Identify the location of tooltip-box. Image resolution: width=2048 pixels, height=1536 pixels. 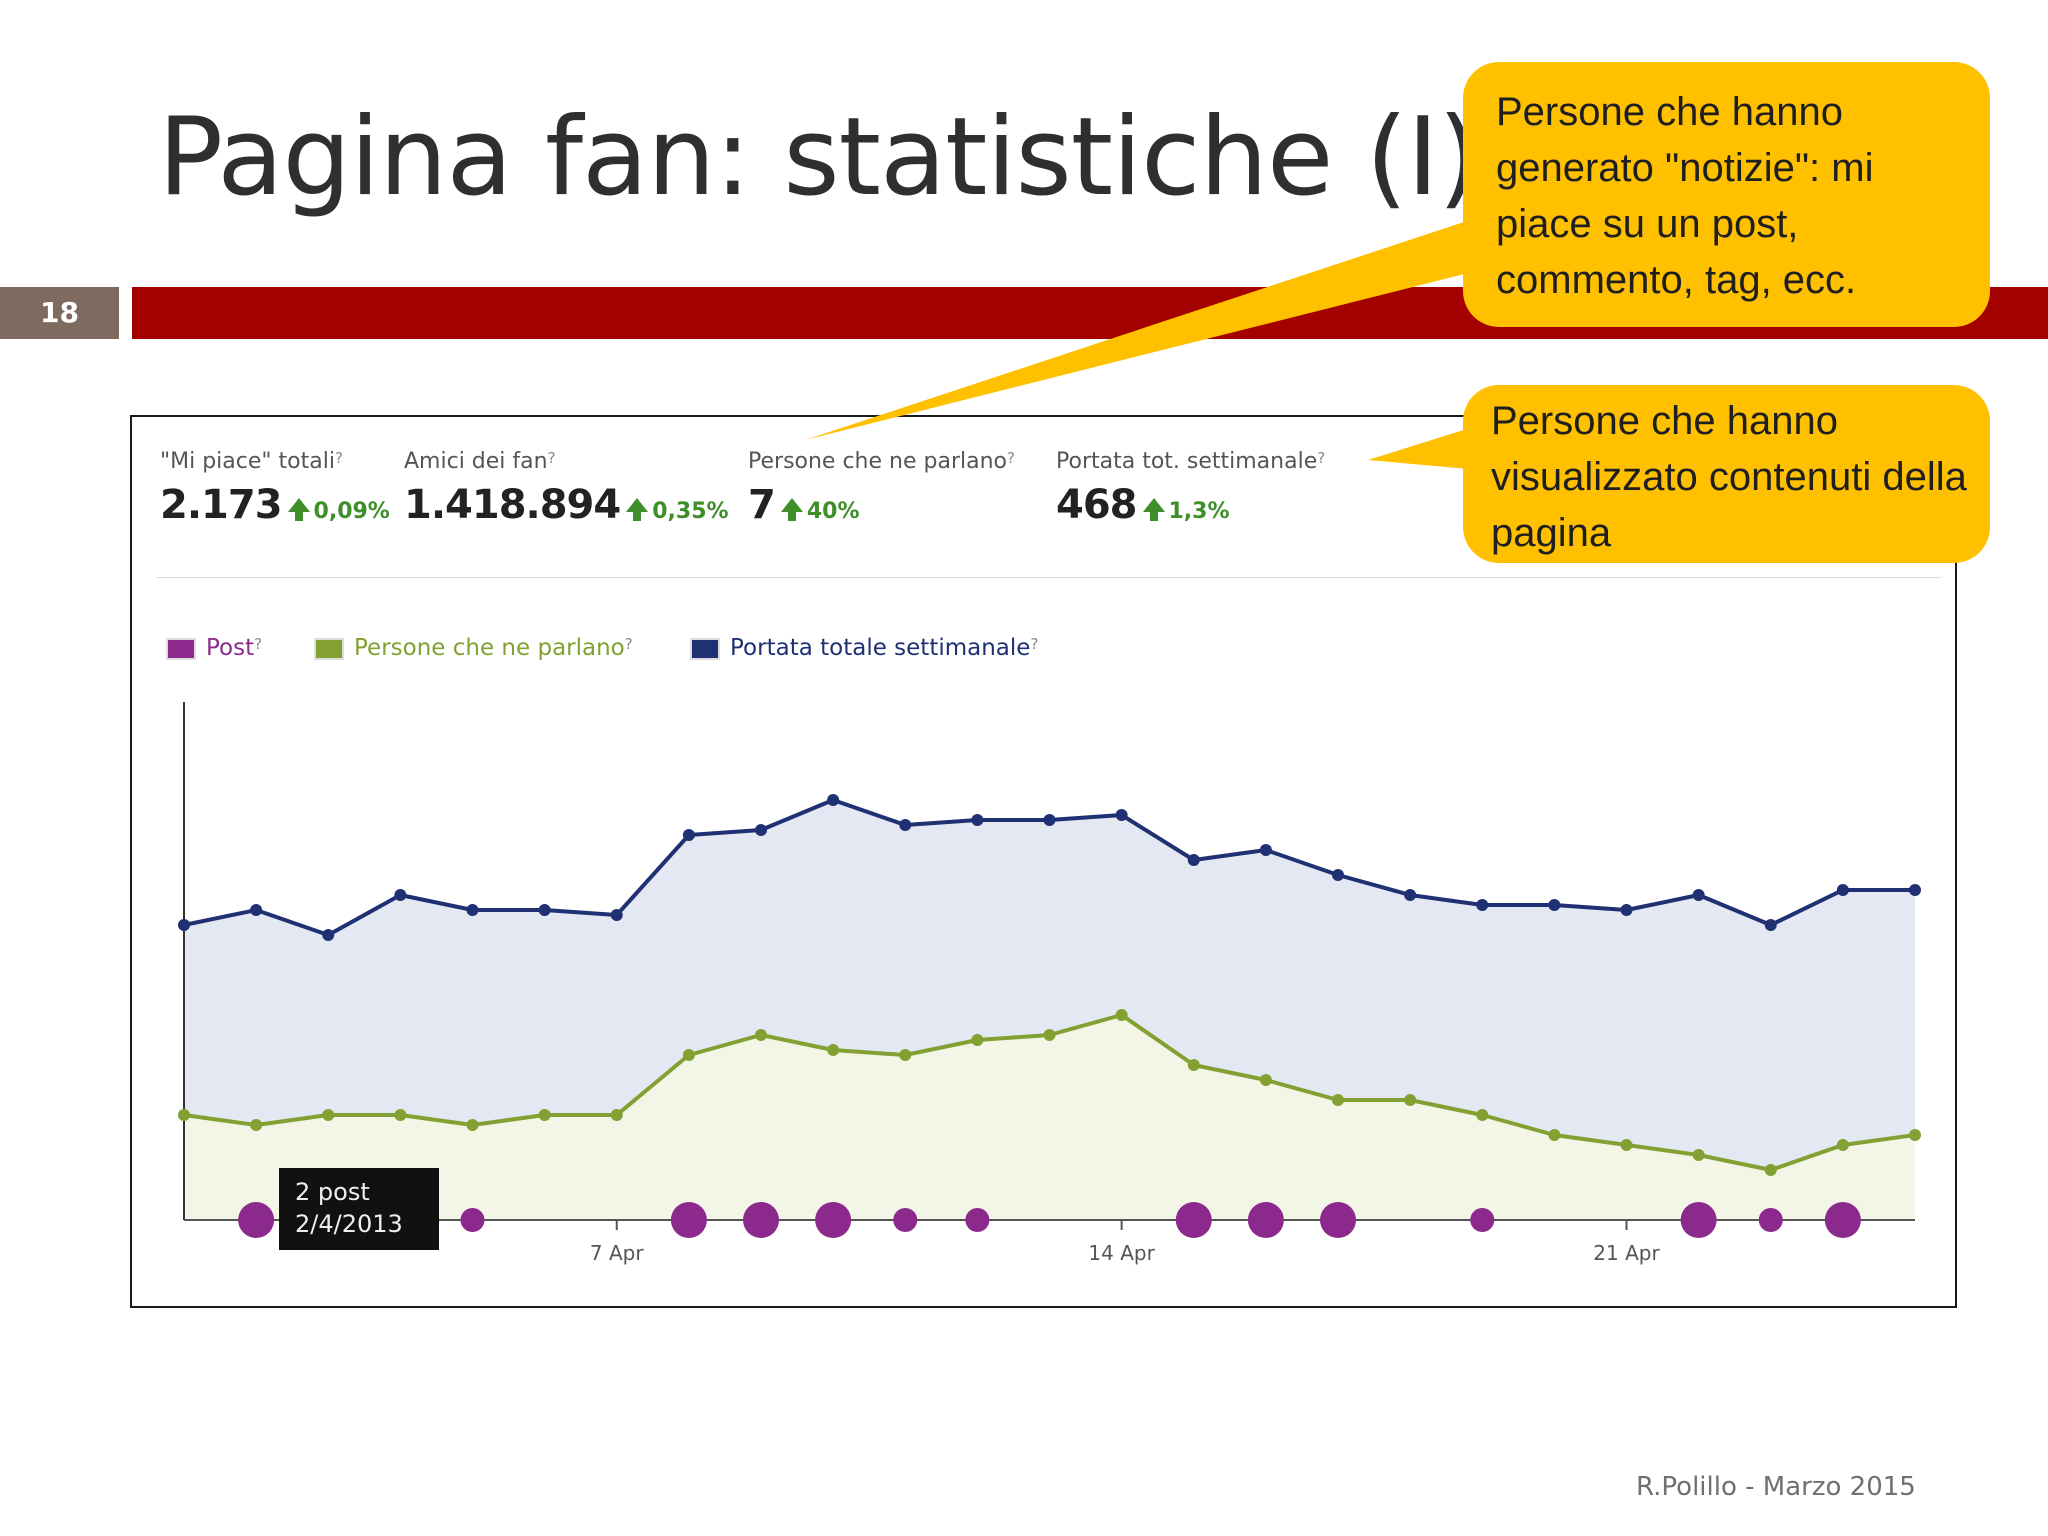
(359, 1209).